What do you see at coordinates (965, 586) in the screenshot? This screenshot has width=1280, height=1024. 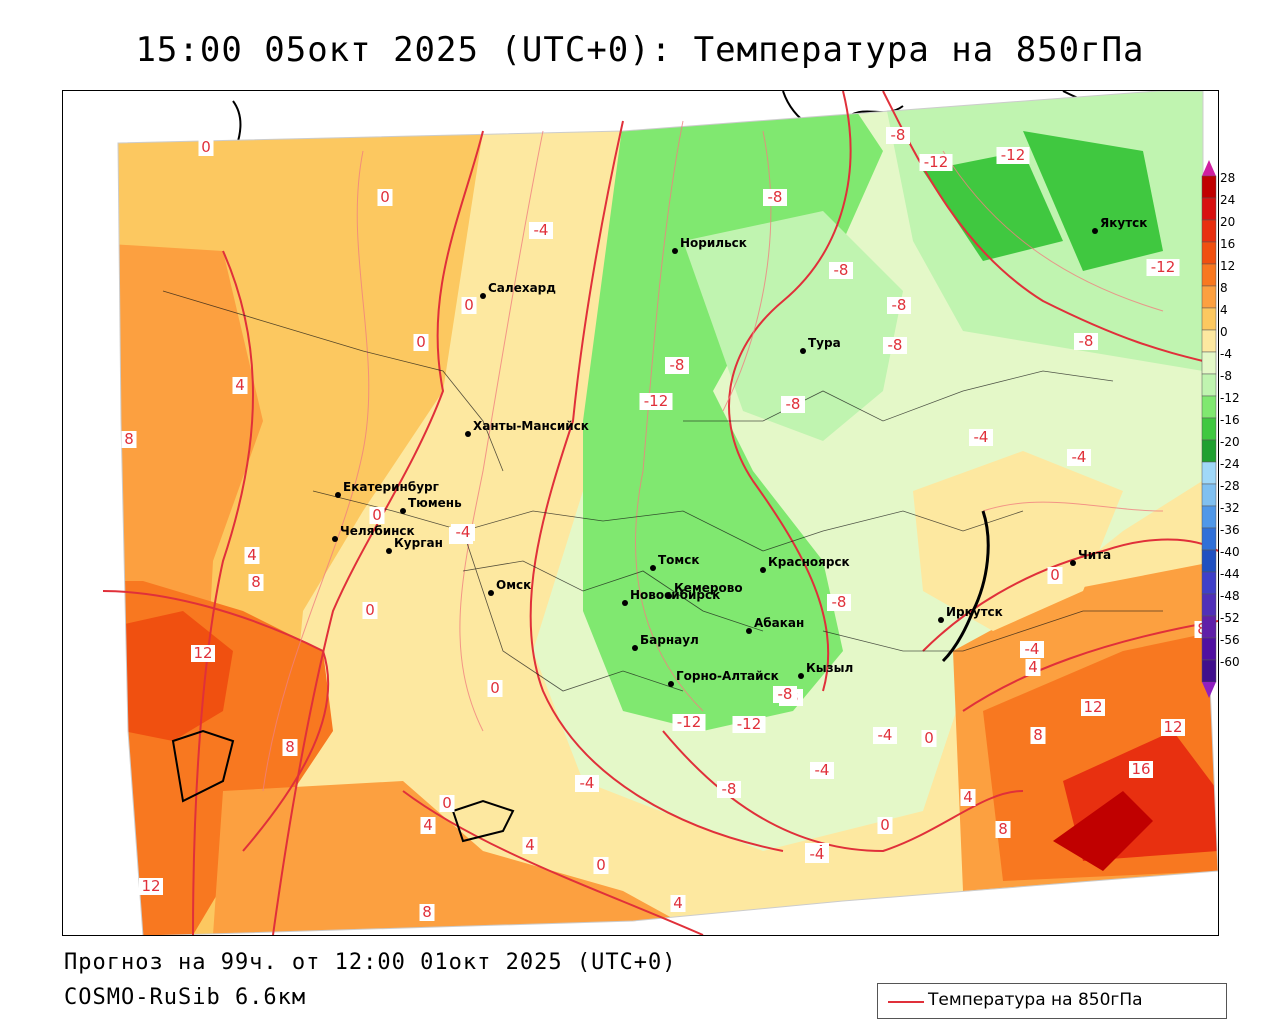 I see `lake-baikal` at bounding box center [965, 586].